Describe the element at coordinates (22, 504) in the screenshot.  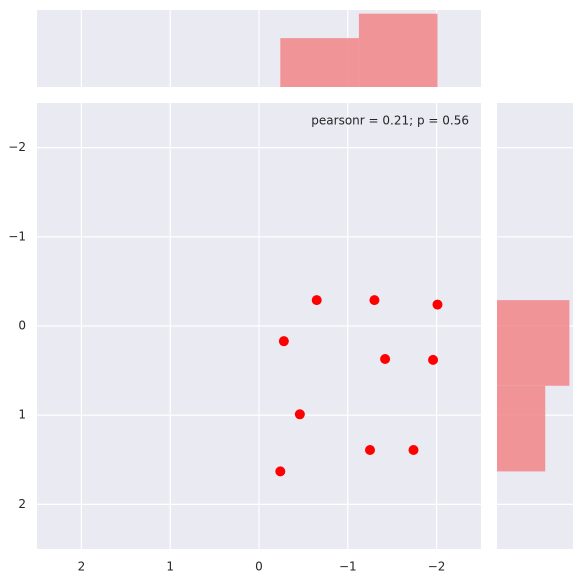
I see `y-tick-label: 2` at that location.